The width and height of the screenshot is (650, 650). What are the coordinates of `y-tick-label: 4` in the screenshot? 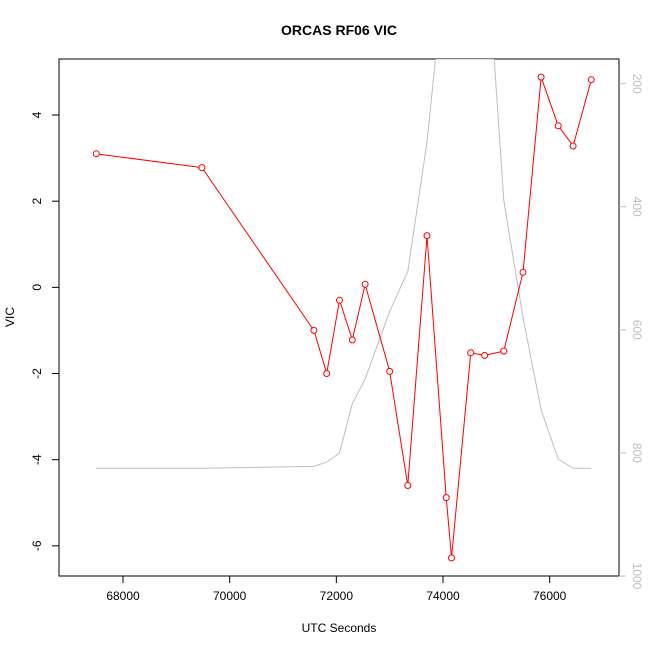 It's located at (37, 114).